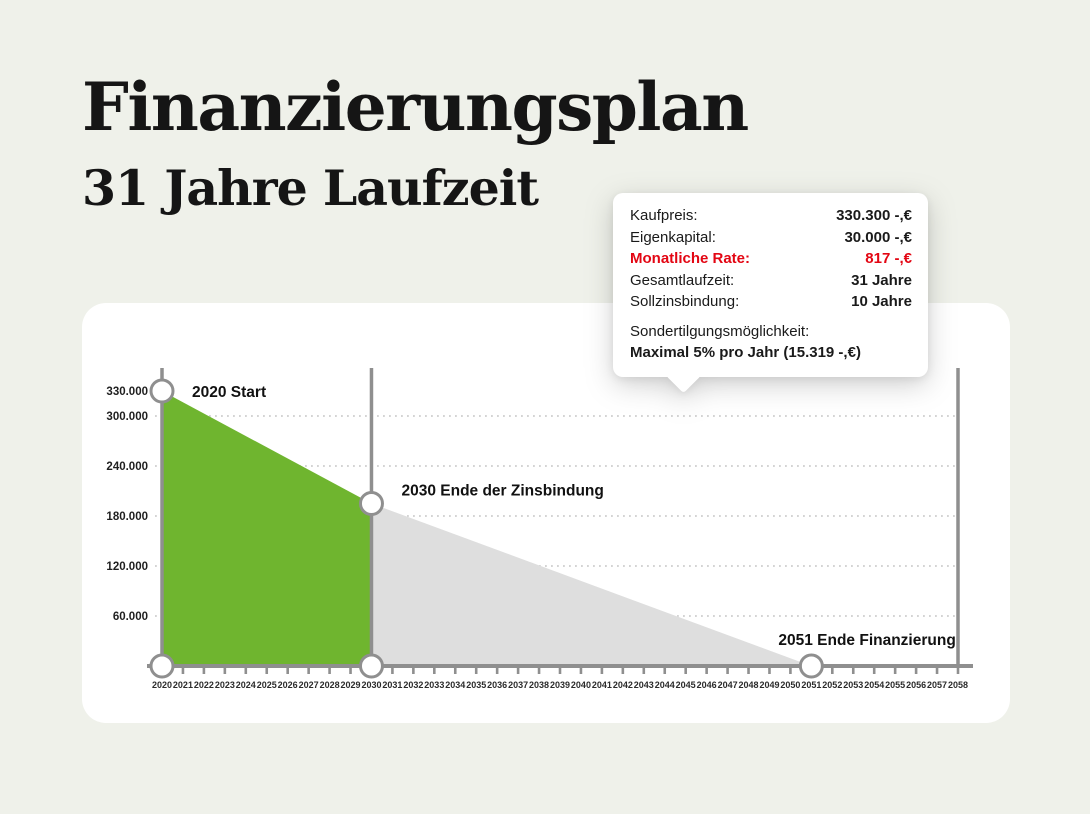  I want to click on y-tick-label: 300.000, so click(127, 417).